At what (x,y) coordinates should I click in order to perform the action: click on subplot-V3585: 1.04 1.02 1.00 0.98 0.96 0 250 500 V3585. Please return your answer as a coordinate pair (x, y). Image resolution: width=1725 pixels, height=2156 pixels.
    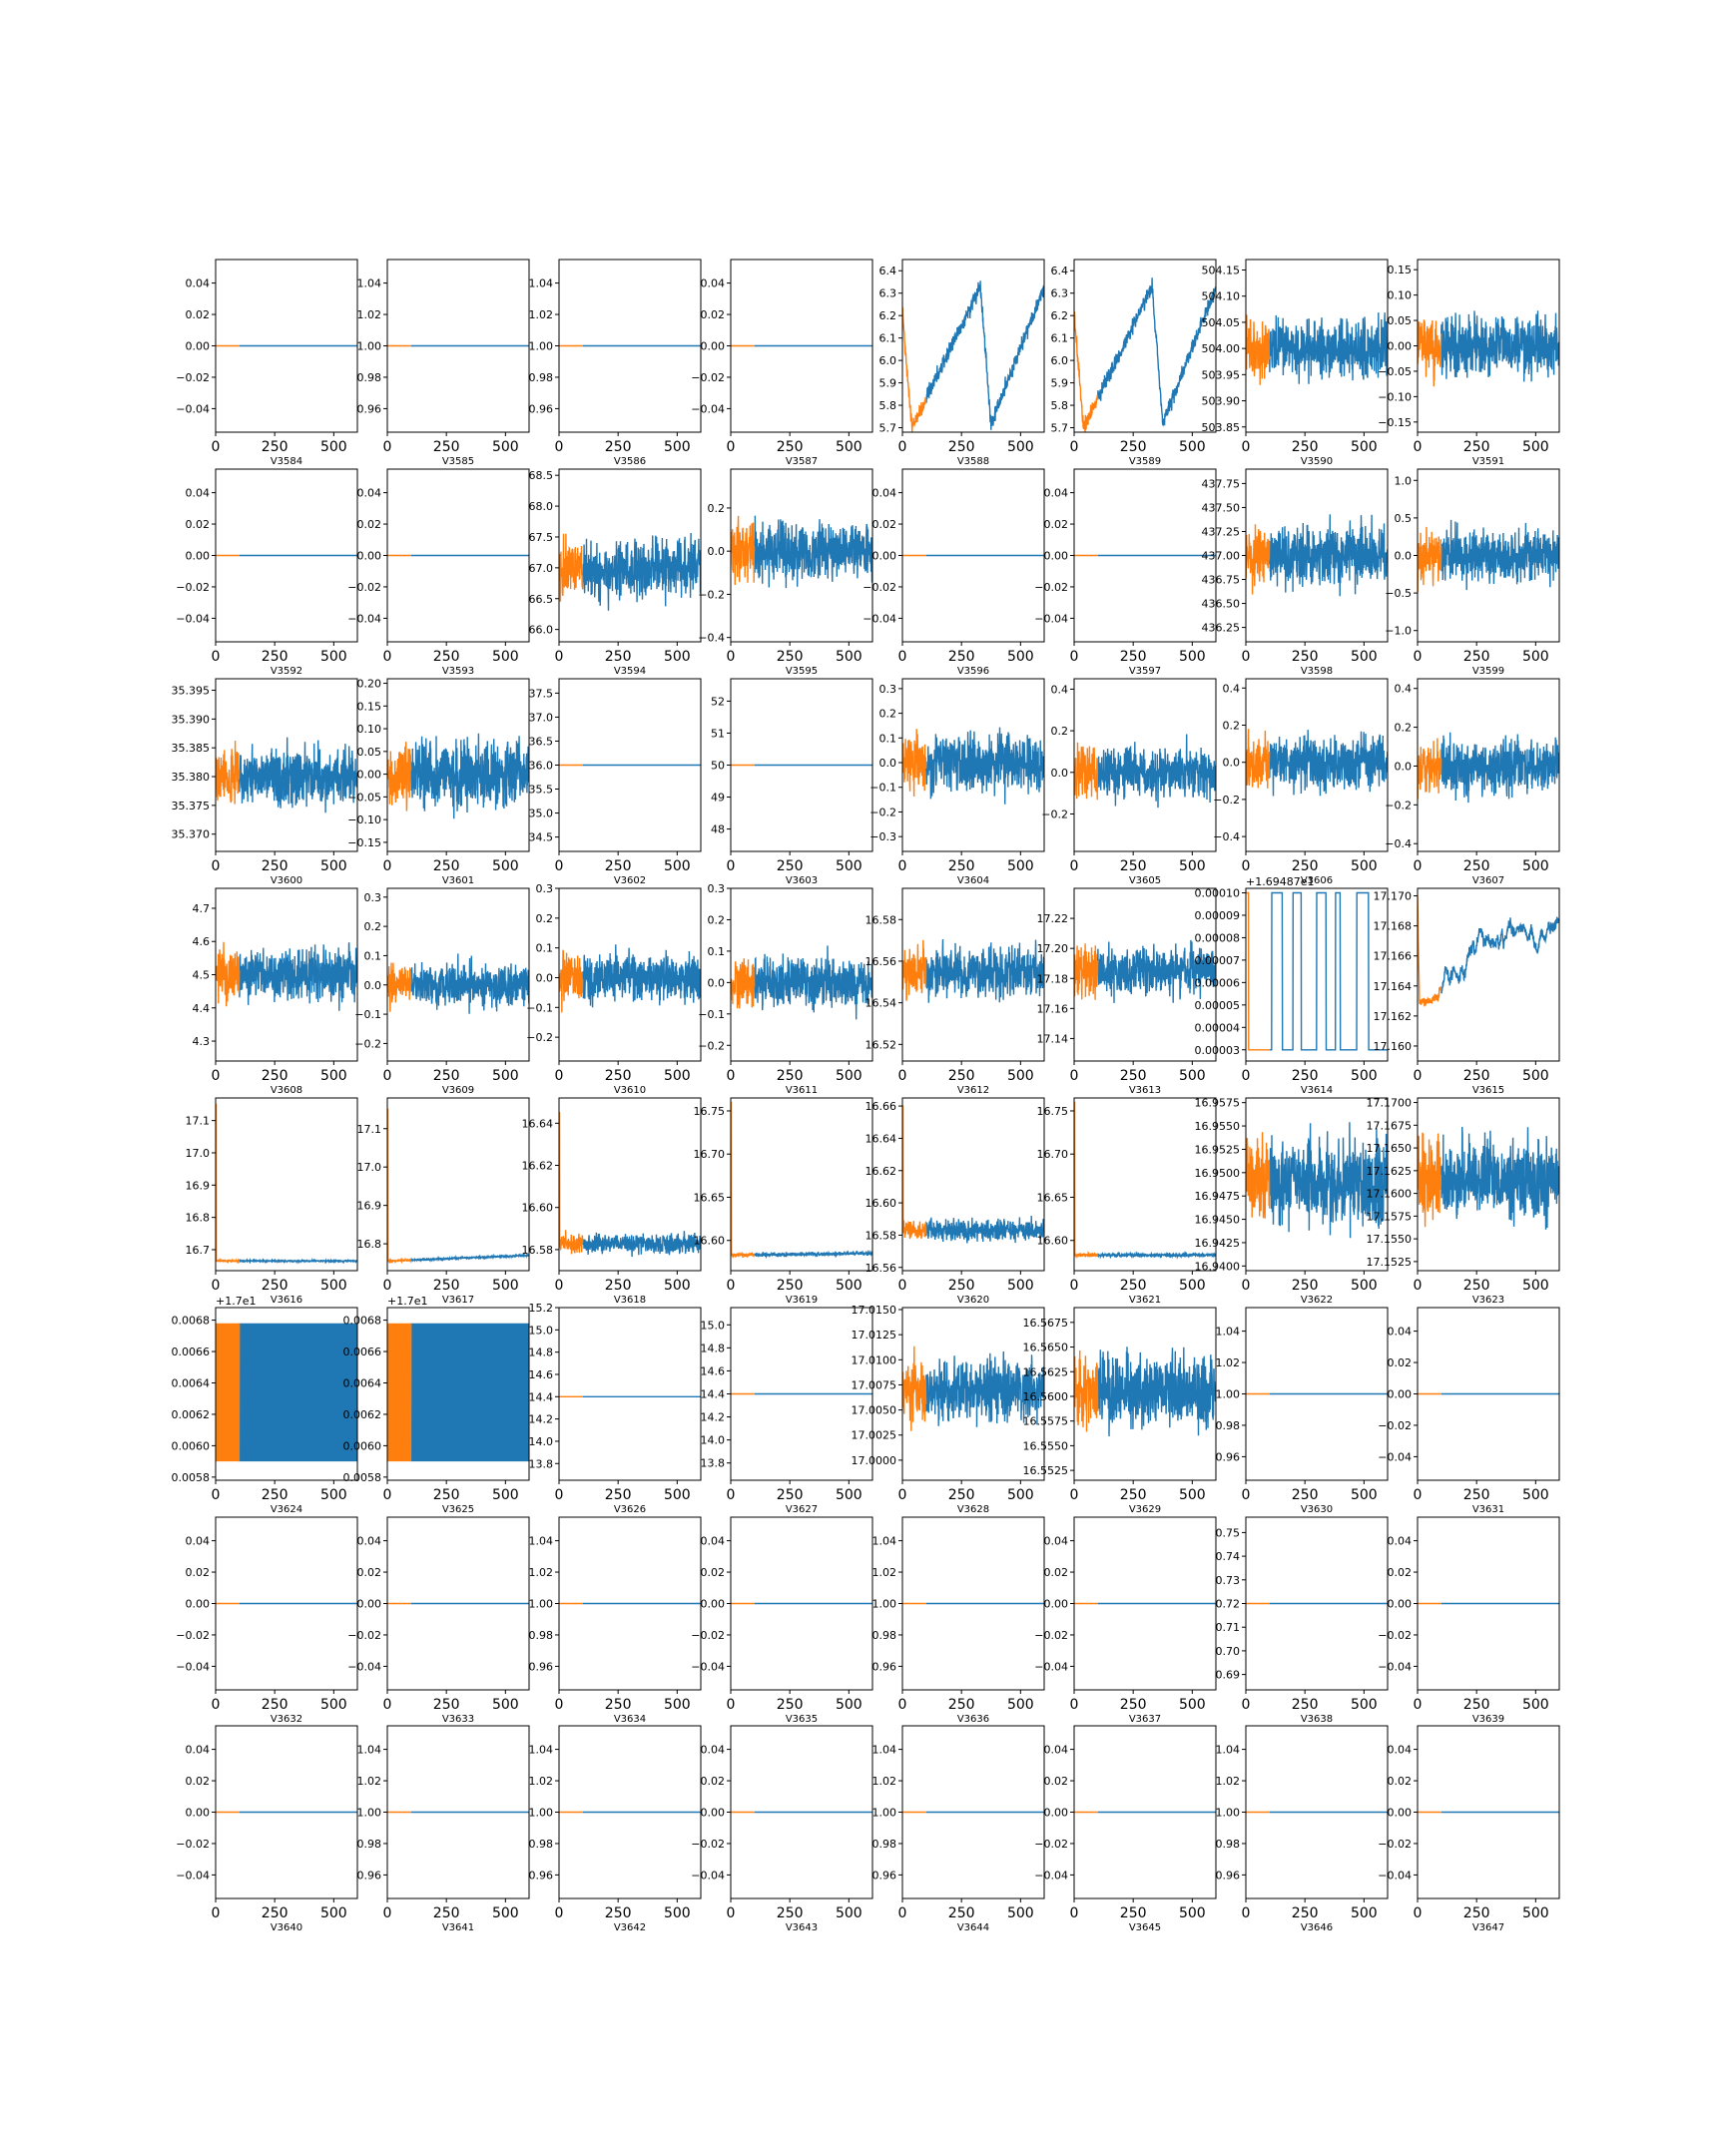
    Looking at the image, I should click on (443, 363).